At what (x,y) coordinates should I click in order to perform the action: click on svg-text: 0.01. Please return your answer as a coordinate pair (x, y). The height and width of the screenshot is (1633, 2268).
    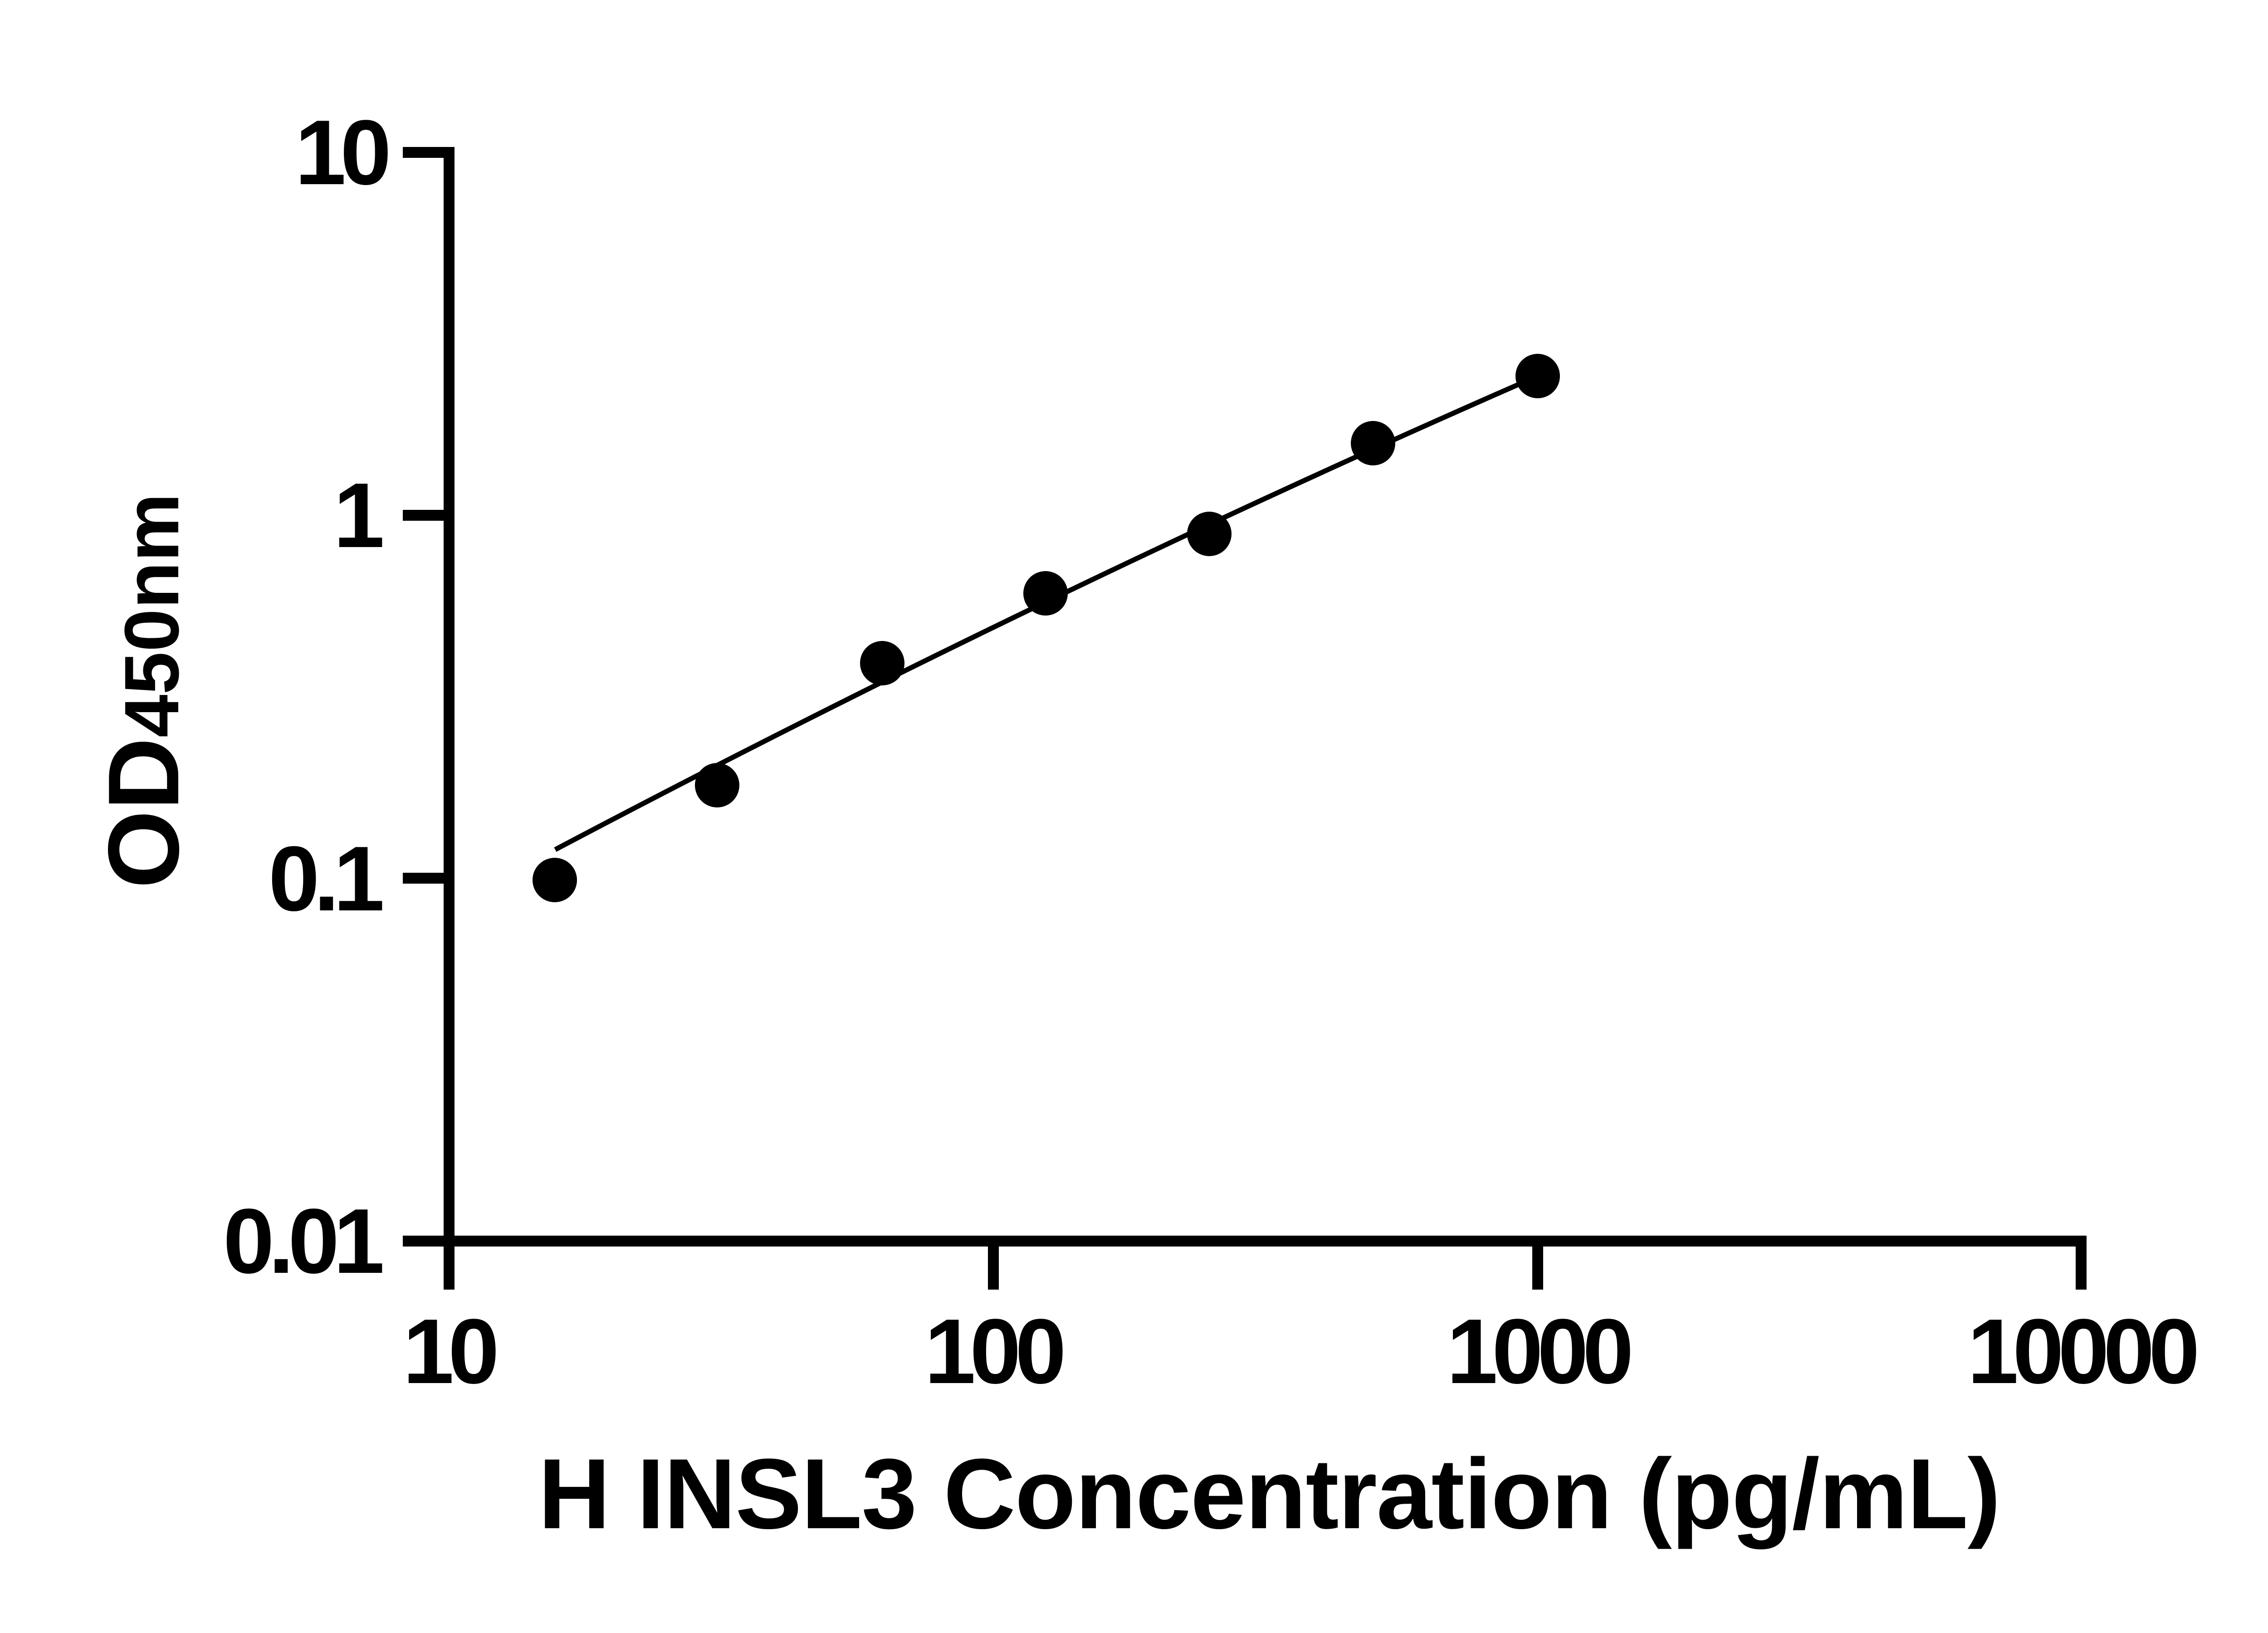
    Looking at the image, I should click on (303, 1241).